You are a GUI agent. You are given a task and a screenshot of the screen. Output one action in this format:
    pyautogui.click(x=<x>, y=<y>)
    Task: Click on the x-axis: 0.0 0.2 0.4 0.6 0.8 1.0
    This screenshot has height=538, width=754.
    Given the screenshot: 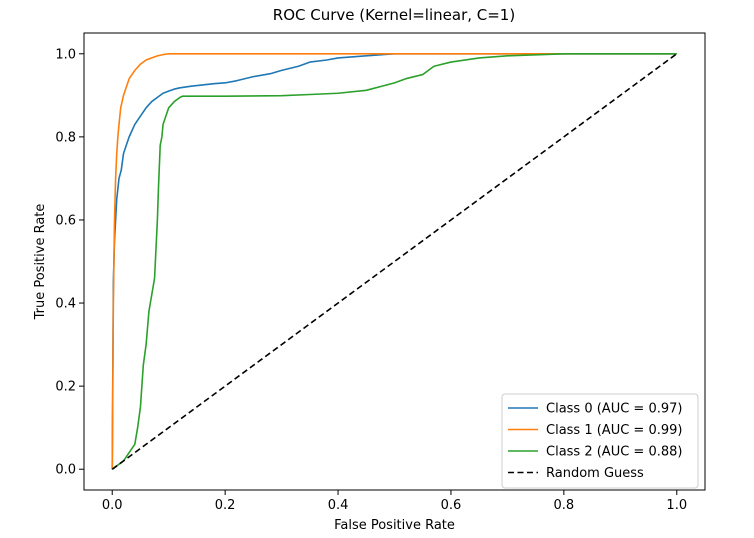 What is the action you would take?
    pyautogui.click(x=394, y=501)
    